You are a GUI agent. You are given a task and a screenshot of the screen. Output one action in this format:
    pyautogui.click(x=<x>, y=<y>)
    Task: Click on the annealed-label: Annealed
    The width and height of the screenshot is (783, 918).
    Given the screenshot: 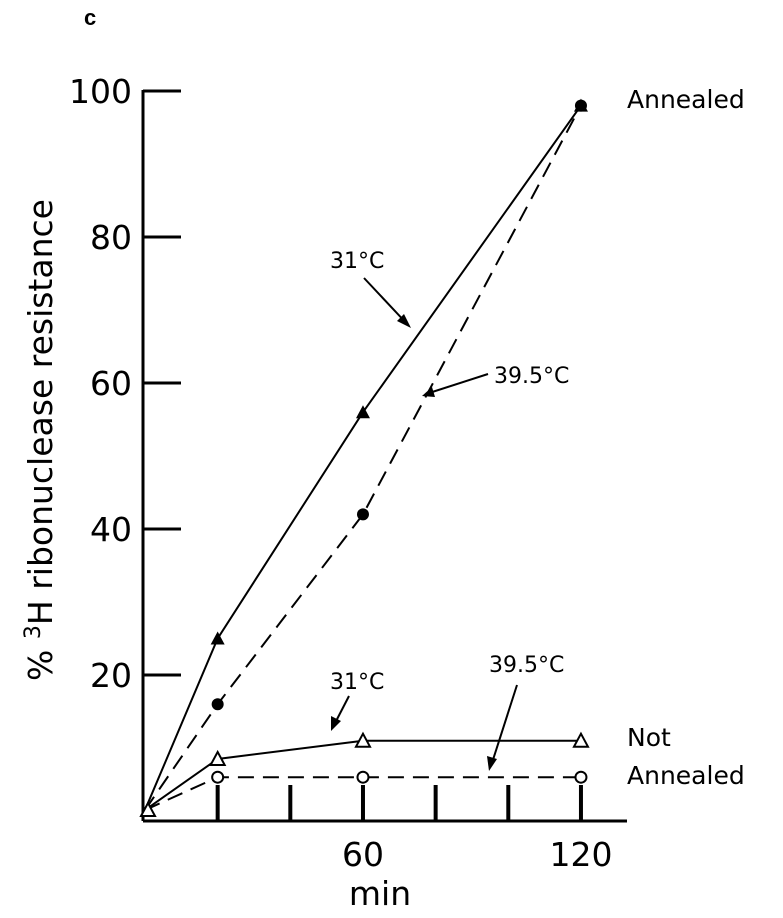 What is the action you would take?
    pyautogui.click(x=686, y=99)
    